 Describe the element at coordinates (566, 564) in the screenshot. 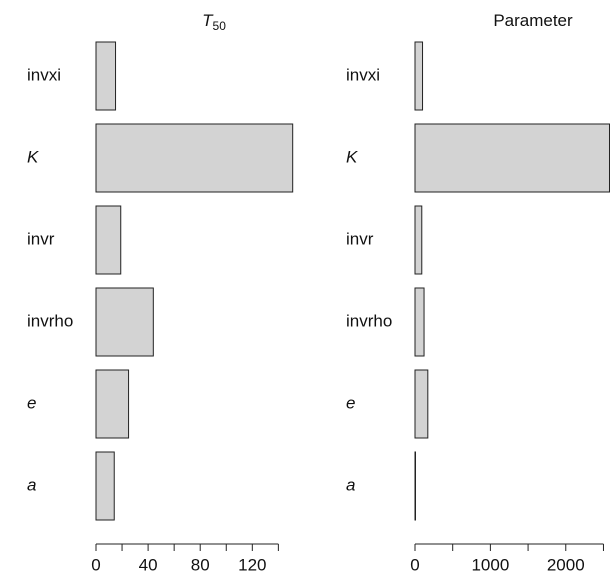

I see `x-tick-label: 2000` at that location.